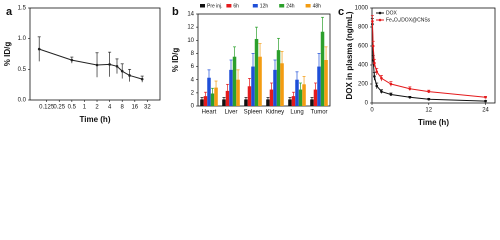  What do you see at coordinates (9, 12) in the screenshot?
I see `panel-label: a` at bounding box center [9, 12].